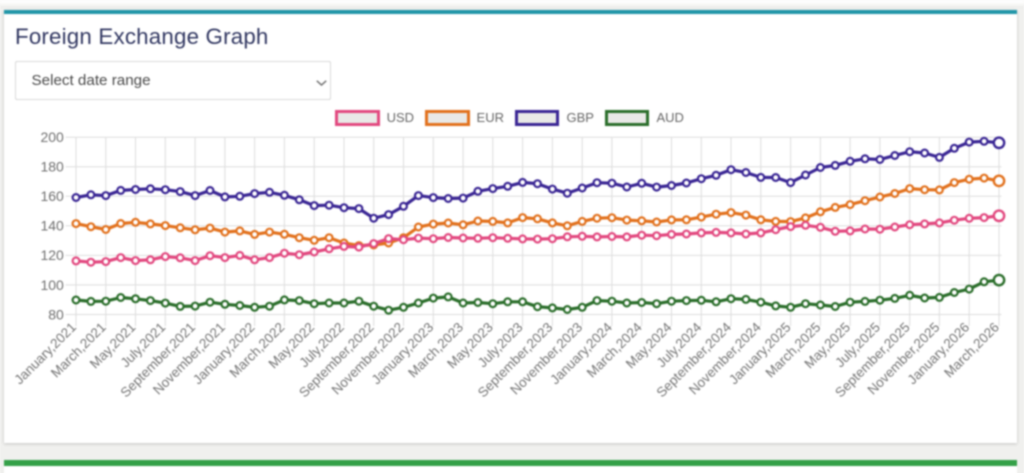 The image size is (1024, 473). I want to click on svg-text: 80, so click(56, 314).